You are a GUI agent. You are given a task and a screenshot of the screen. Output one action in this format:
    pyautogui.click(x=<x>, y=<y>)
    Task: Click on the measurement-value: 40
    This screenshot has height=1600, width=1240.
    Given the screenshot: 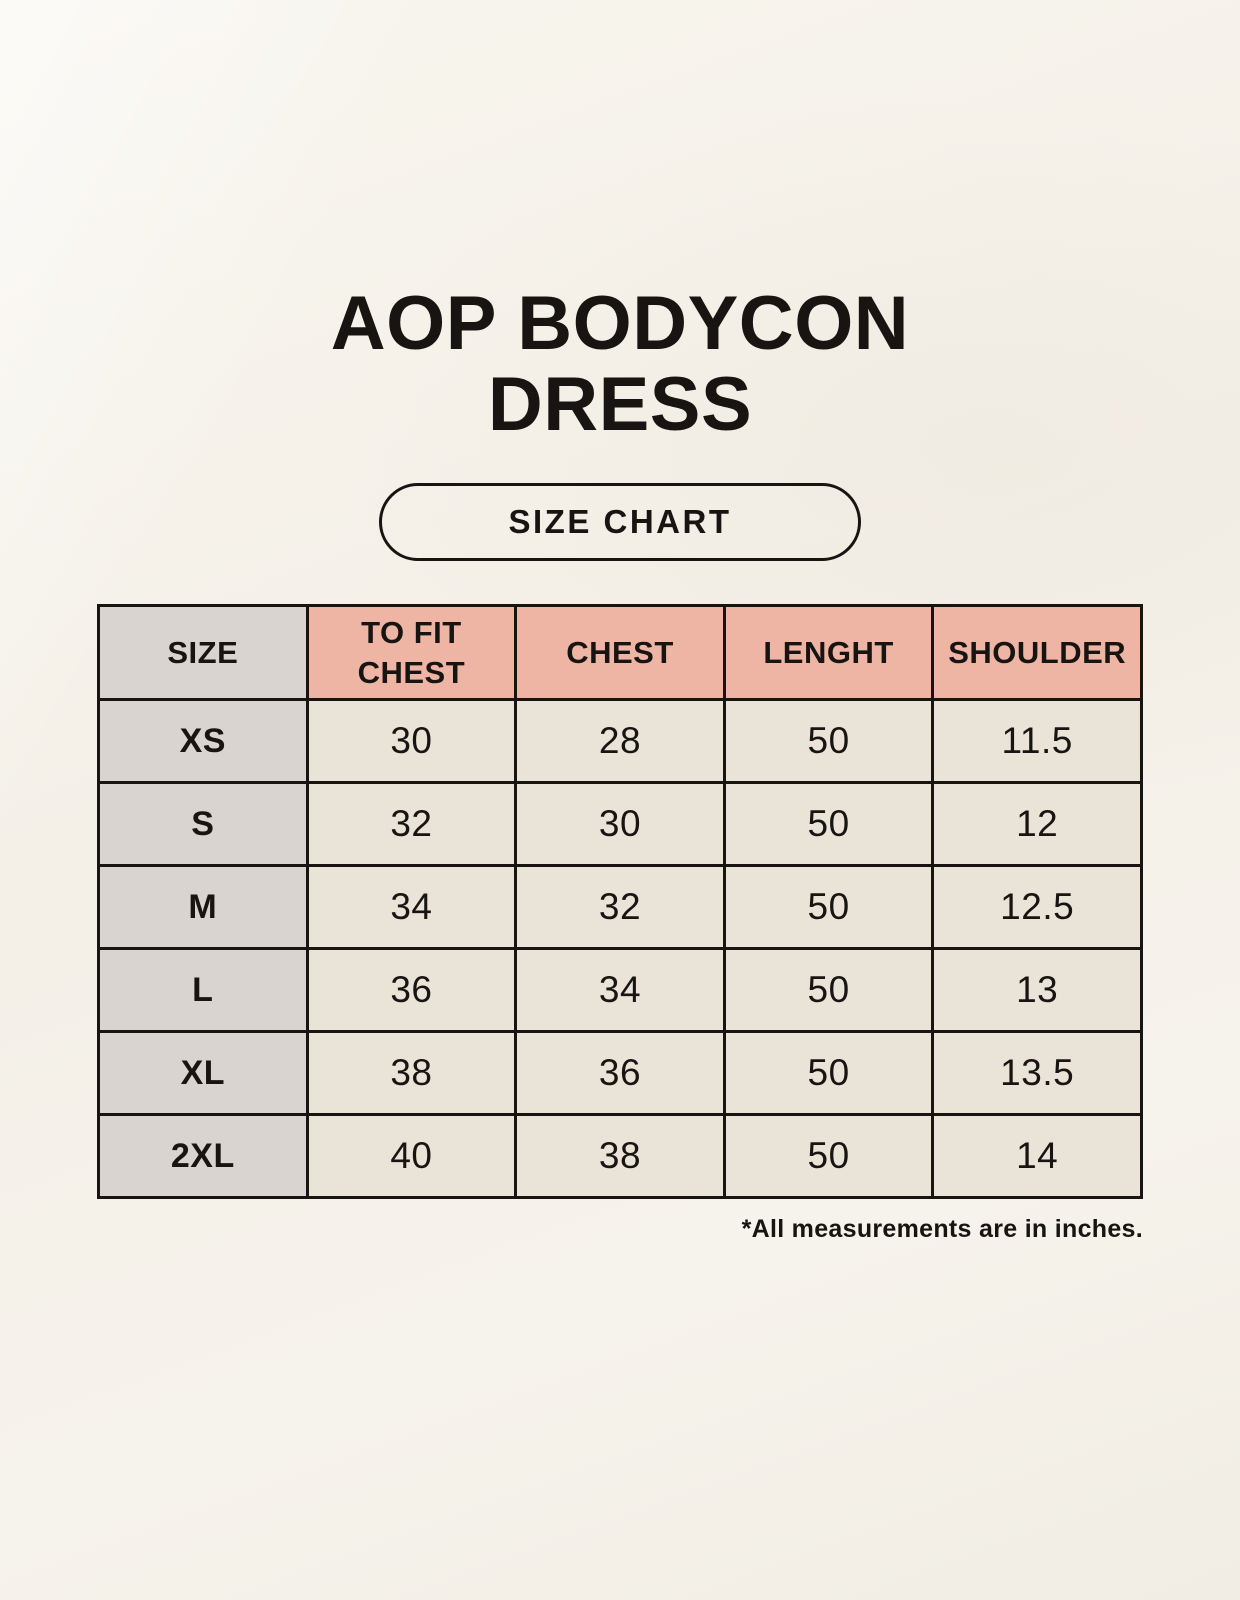 What is the action you would take?
    pyautogui.click(x=411, y=1156)
    